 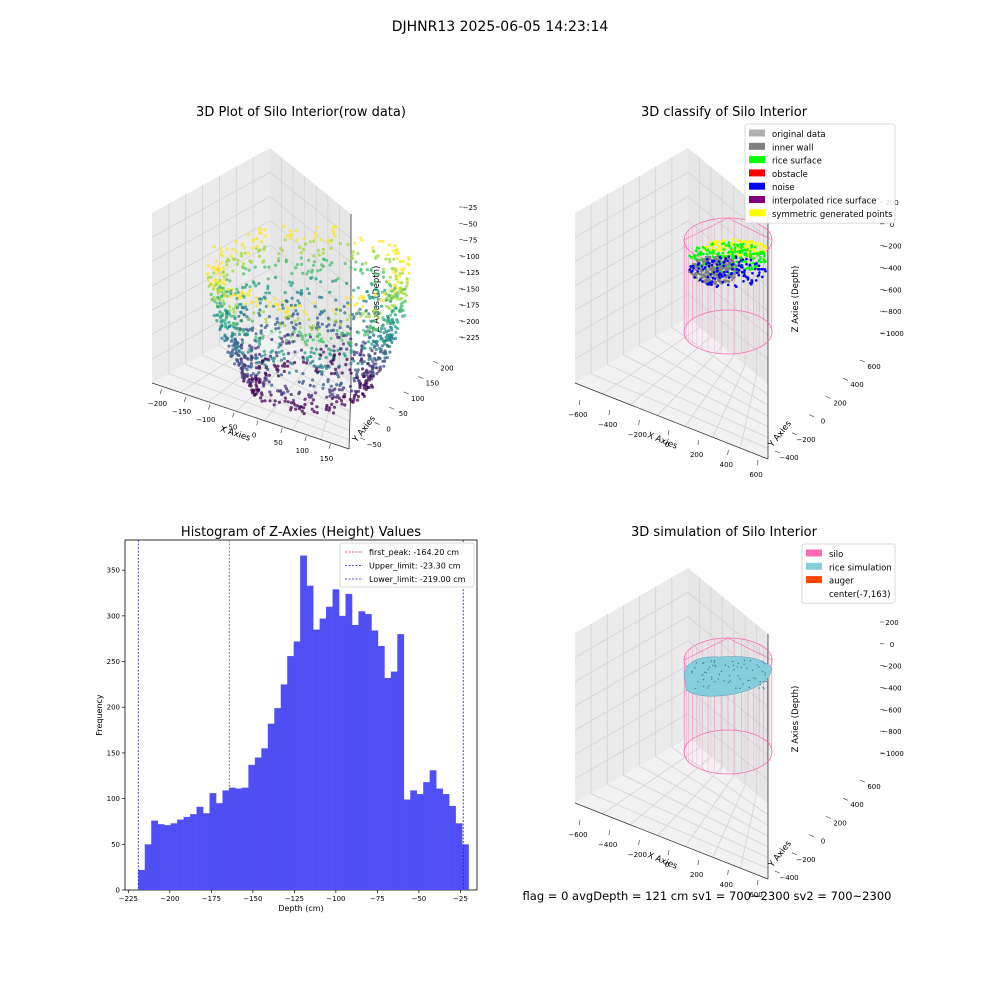 I want to click on raw-wall-grid, so click(x=251, y=278).